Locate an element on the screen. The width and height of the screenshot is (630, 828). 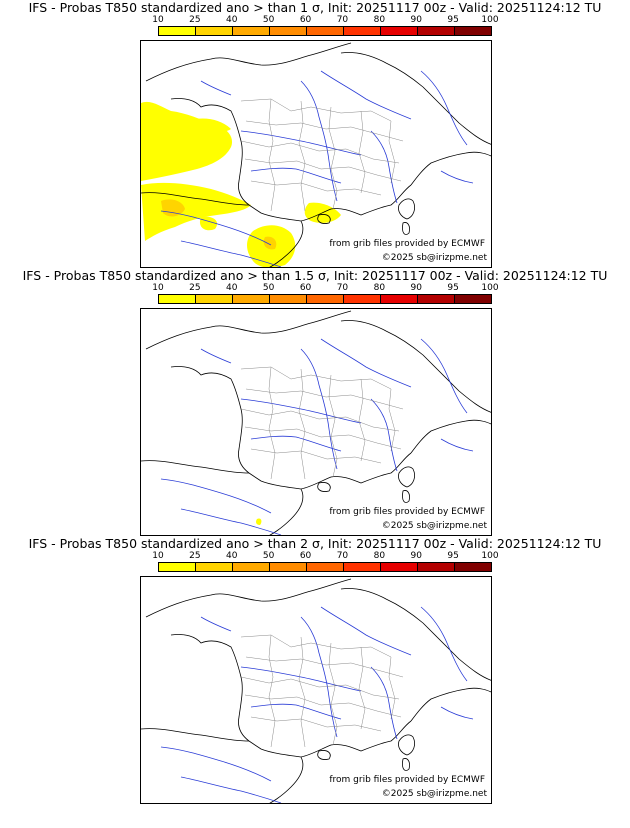
probability-area-catalonia-tiny is located at coordinates (259, 521).